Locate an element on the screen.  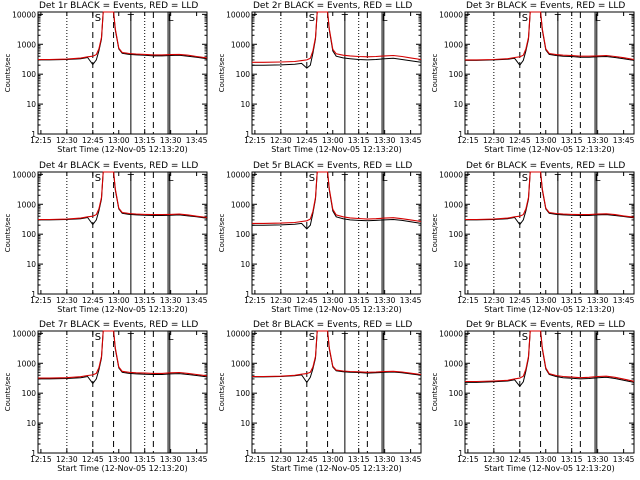
panel-title: Det 9r BLACK = Events, RED = LLD is located at coordinates (545, 325).